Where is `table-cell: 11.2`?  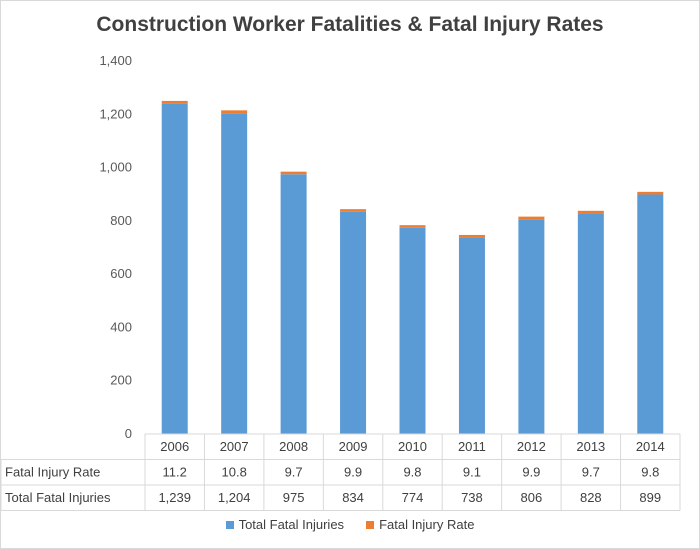
table-cell: 11.2 is located at coordinates (175, 472).